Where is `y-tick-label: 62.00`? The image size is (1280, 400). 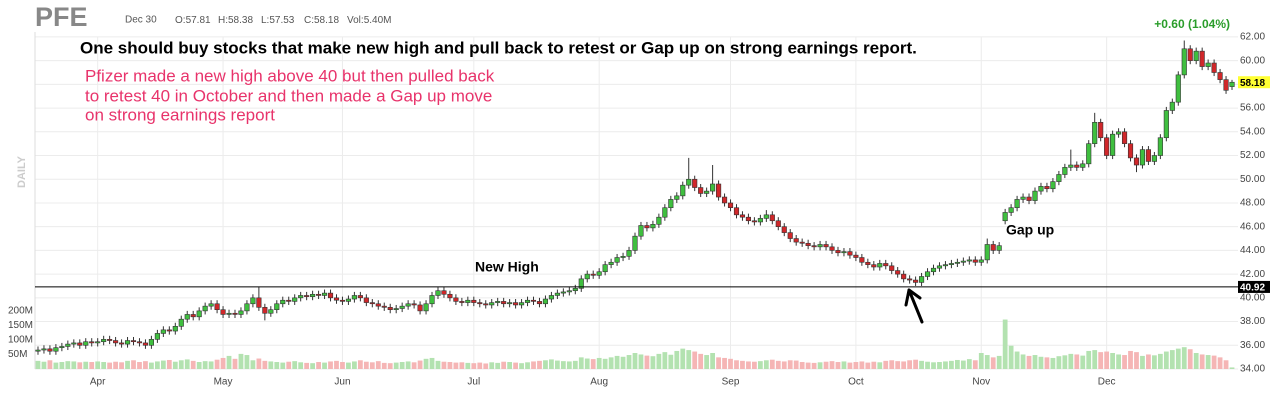 y-tick-label: 62.00 is located at coordinates (1252, 37).